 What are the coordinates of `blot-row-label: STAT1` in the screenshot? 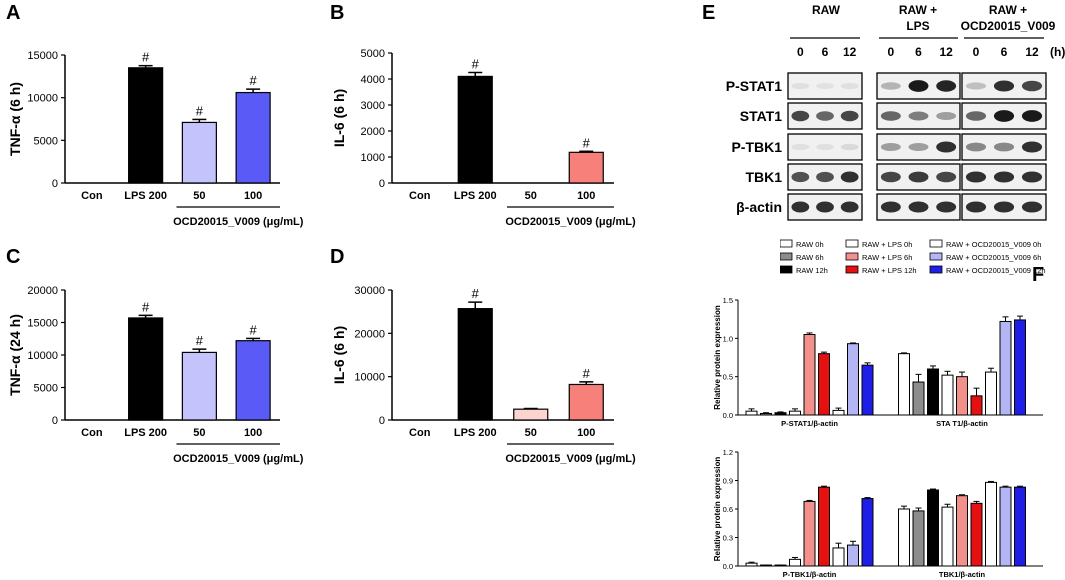 It's located at (761, 116).